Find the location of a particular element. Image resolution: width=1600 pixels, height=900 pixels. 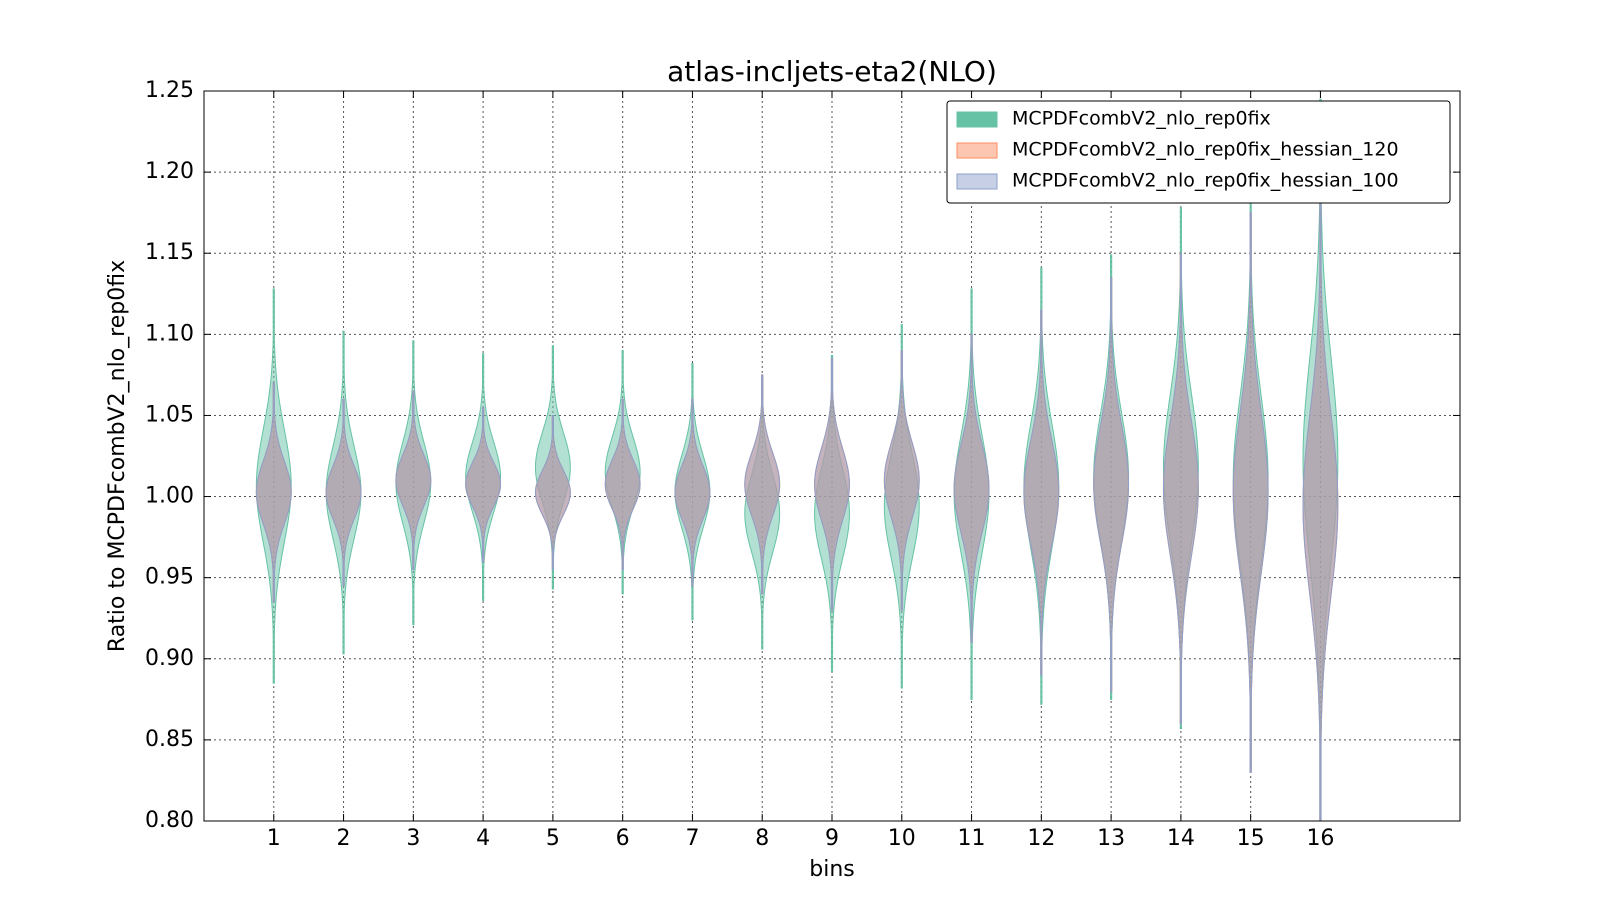

x-tick-label: 3 is located at coordinates (413, 838).